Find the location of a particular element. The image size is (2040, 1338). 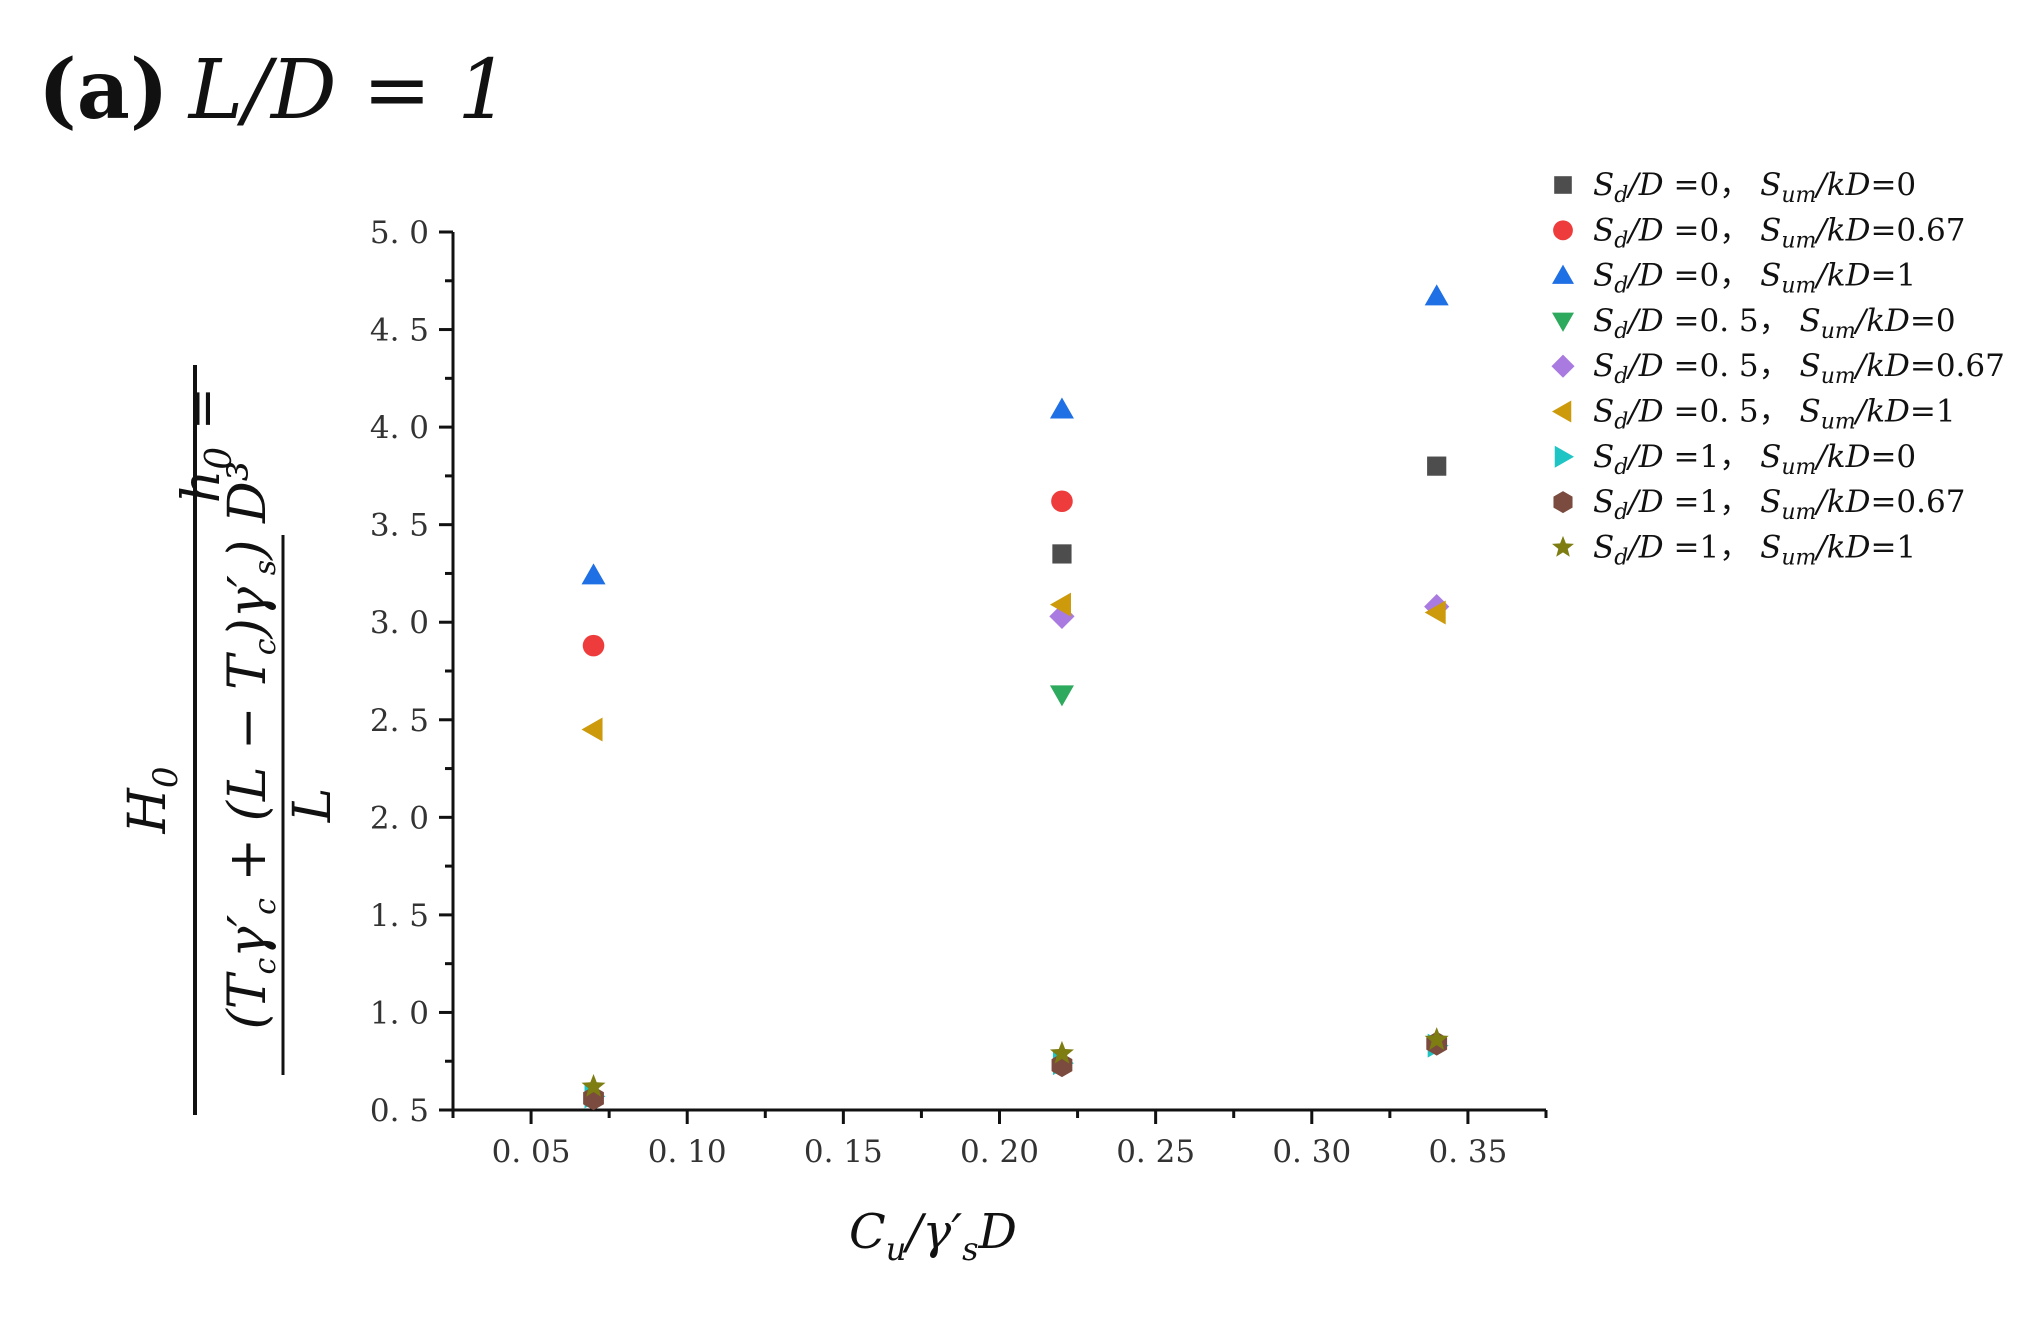

y-tick-label: 0. 5 is located at coordinates (399, 1111).